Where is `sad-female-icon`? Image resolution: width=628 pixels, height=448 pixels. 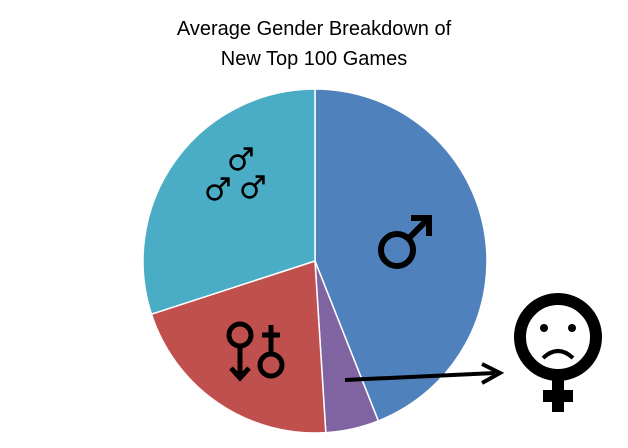 sad-female-icon is located at coordinates (558, 352).